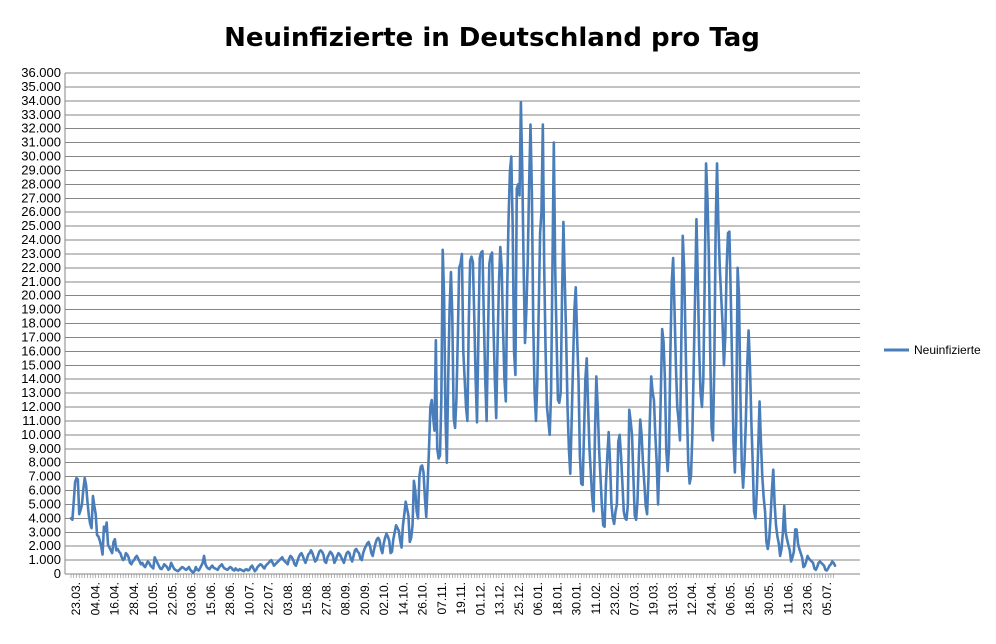 This screenshot has width=996, height=644. I want to click on x-tick-label: 16.04., so click(115, 598).